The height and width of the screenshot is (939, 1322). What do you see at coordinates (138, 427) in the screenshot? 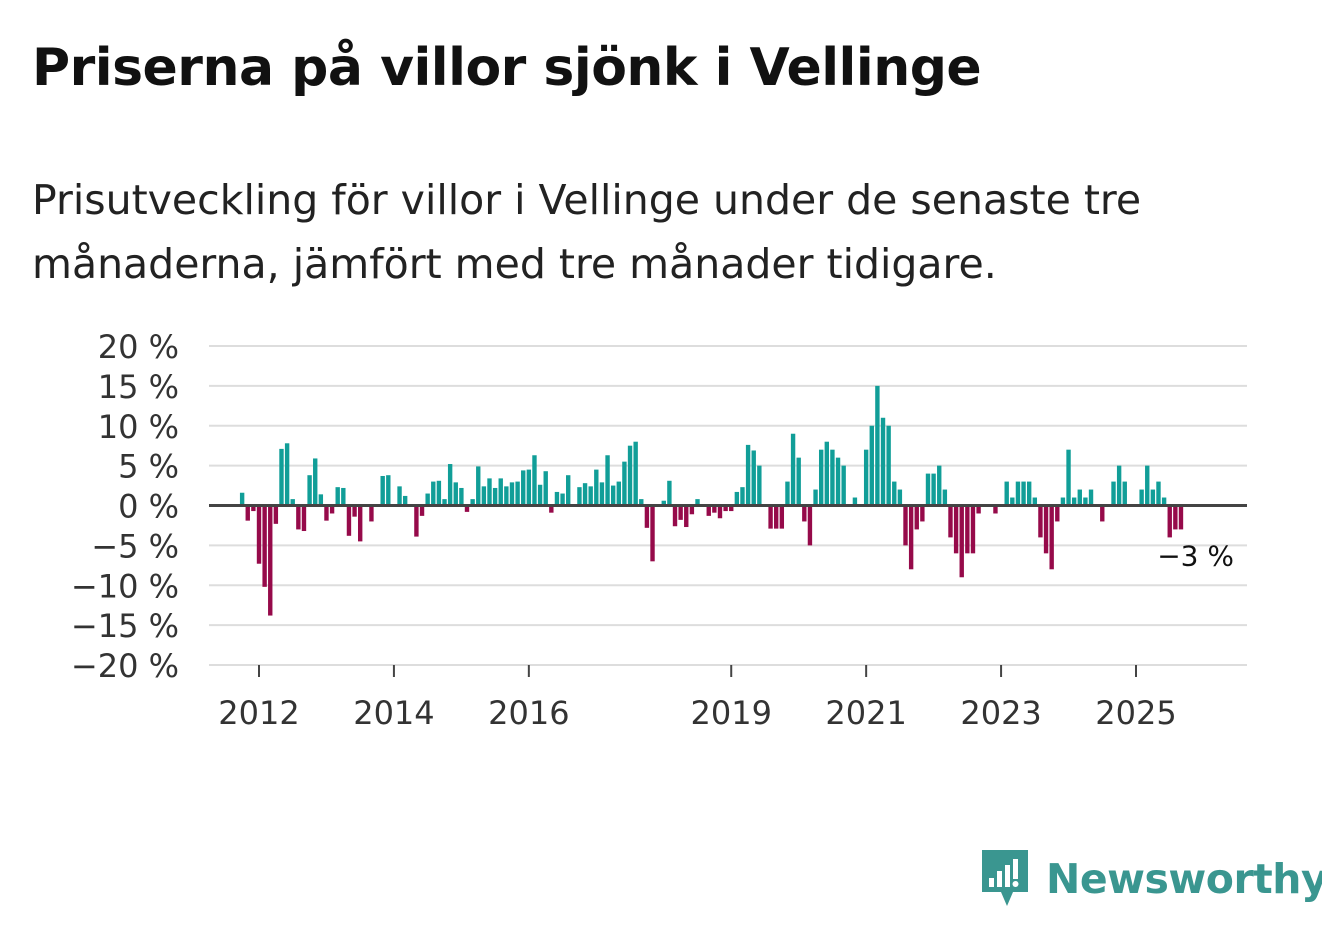
I see `y-tick-label: 10 %` at bounding box center [138, 427].